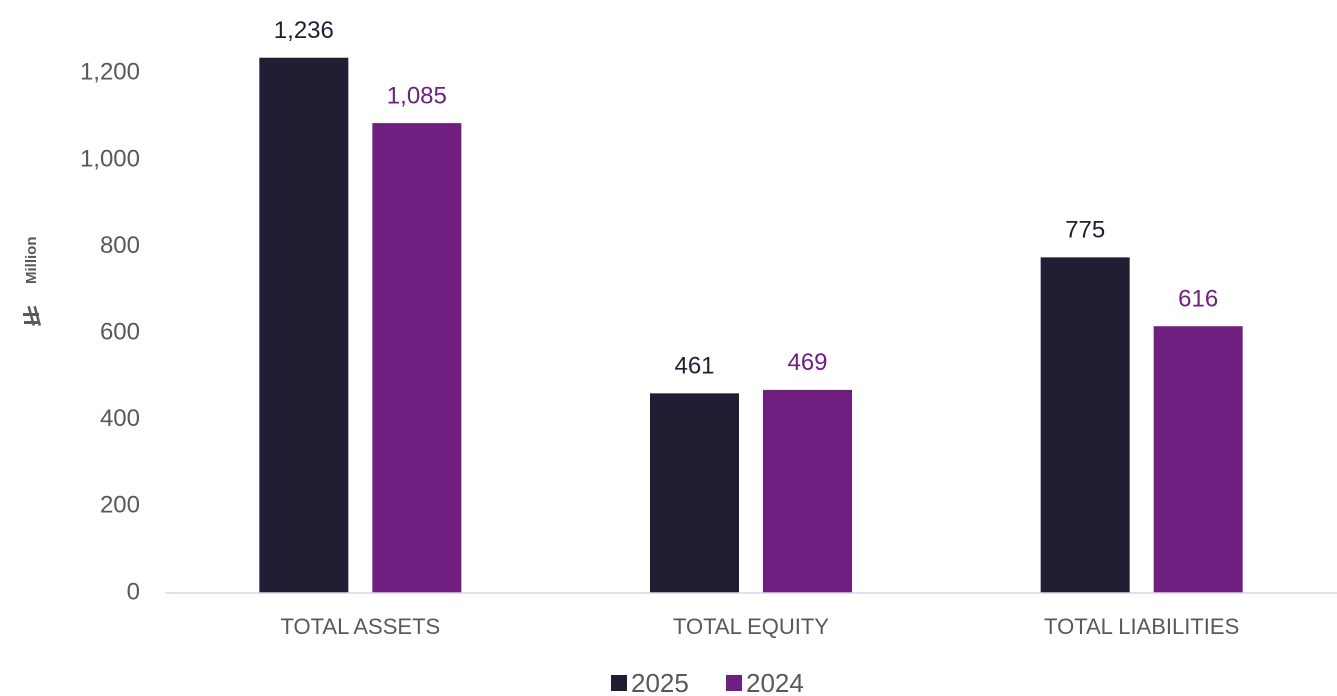  What do you see at coordinates (1198, 299) in the screenshot?
I see `value-label: 616` at bounding box center [1198, 299].